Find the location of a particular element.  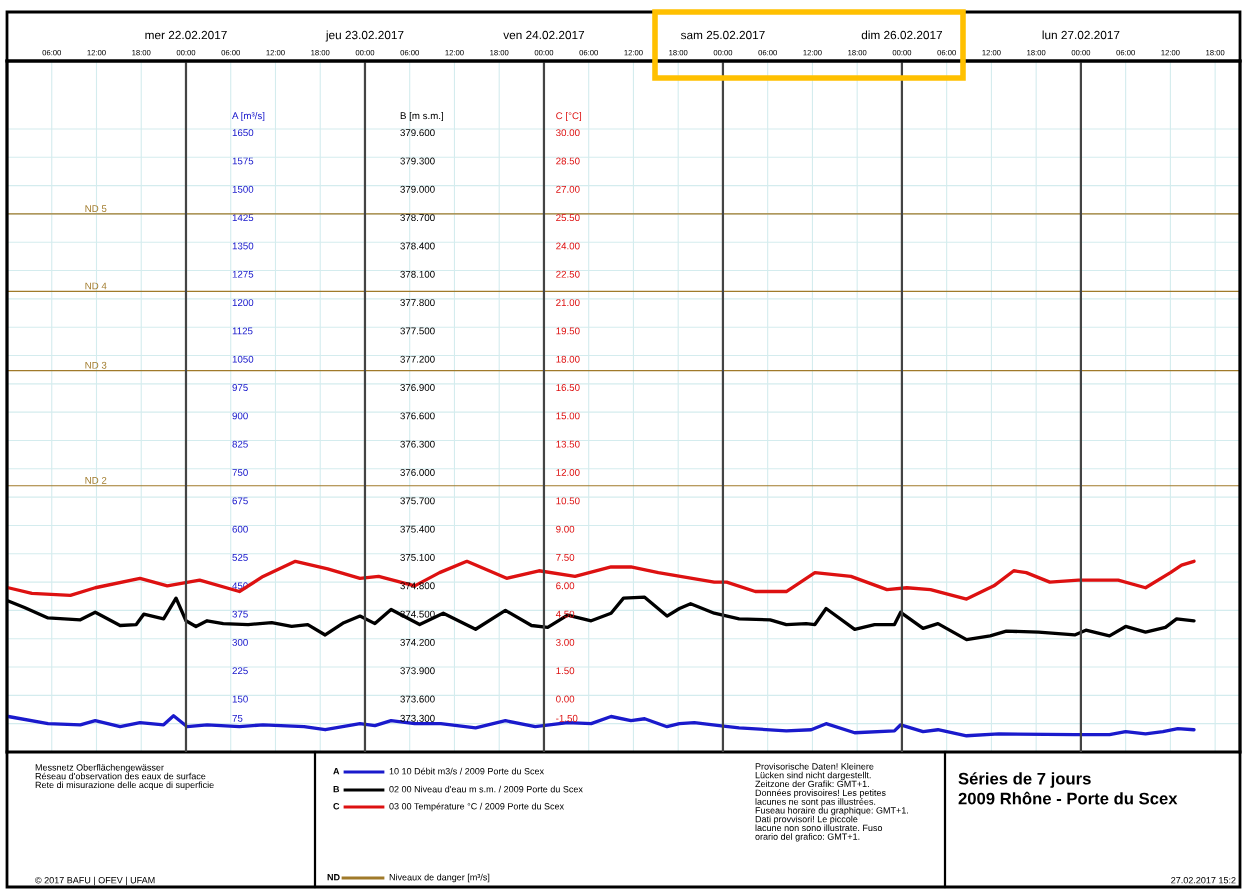

y3-tick-label: 15.00 is located at coordinates (568, 416).